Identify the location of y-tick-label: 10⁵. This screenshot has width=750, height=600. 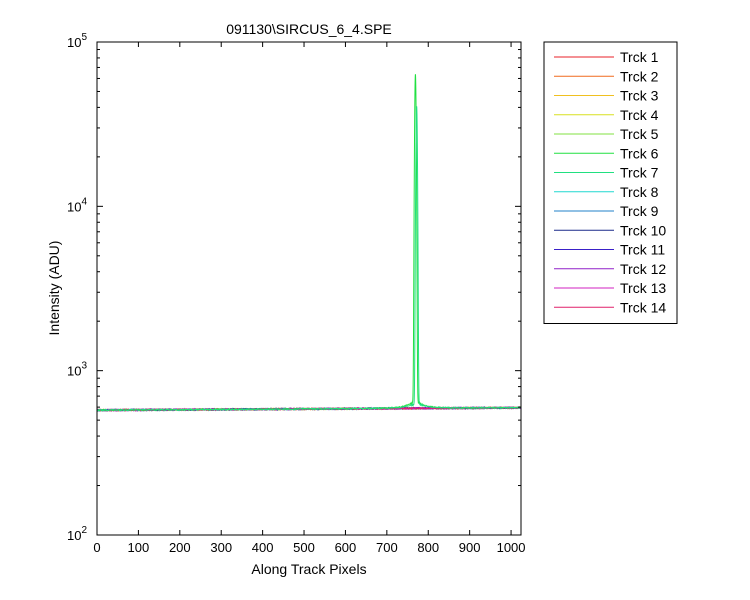
(77, 41).